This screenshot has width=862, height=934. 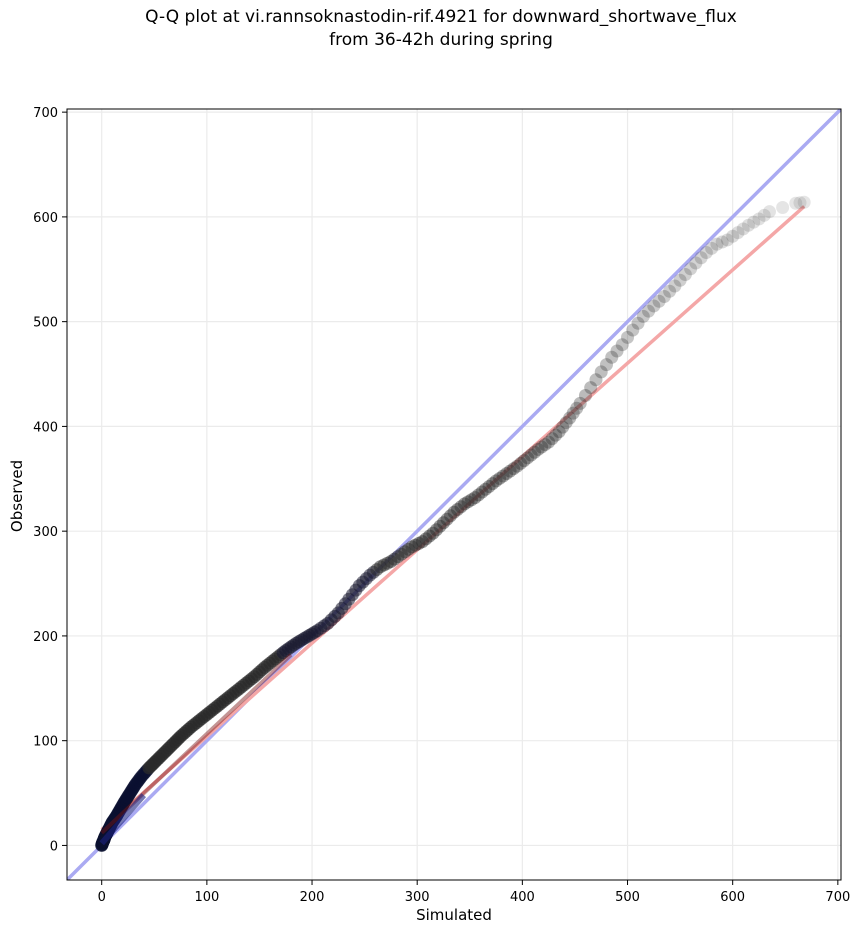 I want to click on x-tick-label: 400, so click(x=522, y=897).